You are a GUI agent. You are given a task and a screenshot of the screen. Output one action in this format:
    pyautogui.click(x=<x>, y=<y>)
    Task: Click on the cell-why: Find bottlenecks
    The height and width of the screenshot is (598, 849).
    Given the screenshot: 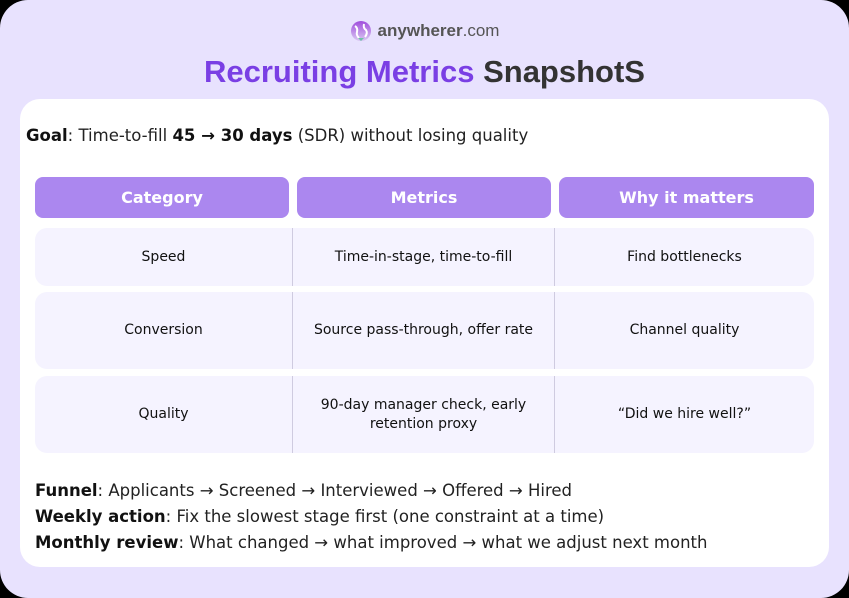 What is the action you would take?
    pyautogui.click(x=684, y=256)
    